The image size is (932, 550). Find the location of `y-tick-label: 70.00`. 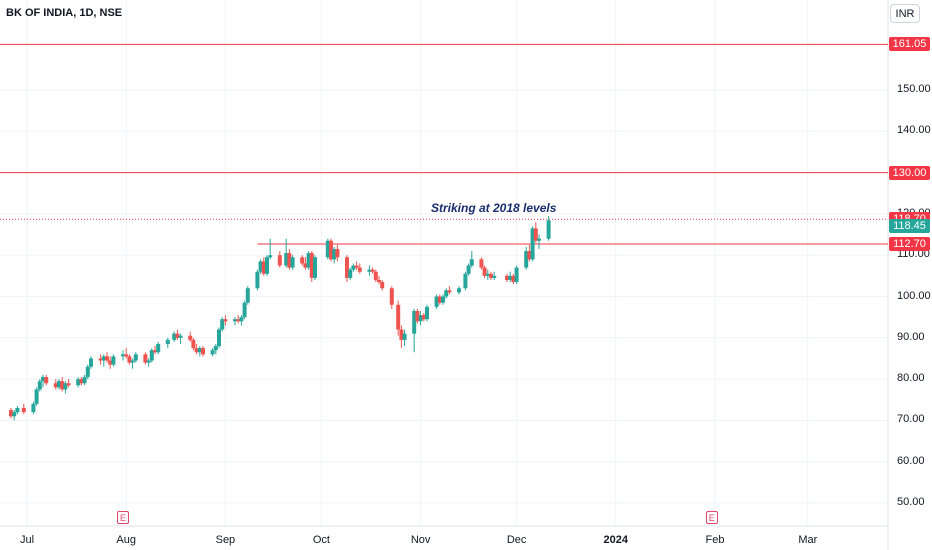

y-tick-label: 70.00 is located at coordinates (911, 419).